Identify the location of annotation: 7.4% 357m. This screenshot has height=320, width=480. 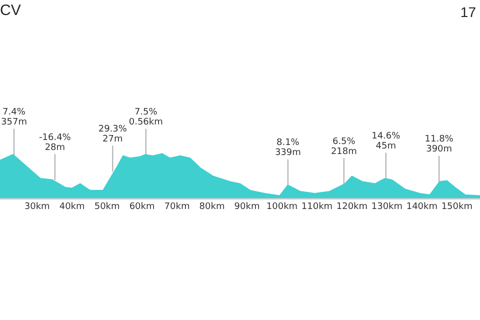
(14, 118).